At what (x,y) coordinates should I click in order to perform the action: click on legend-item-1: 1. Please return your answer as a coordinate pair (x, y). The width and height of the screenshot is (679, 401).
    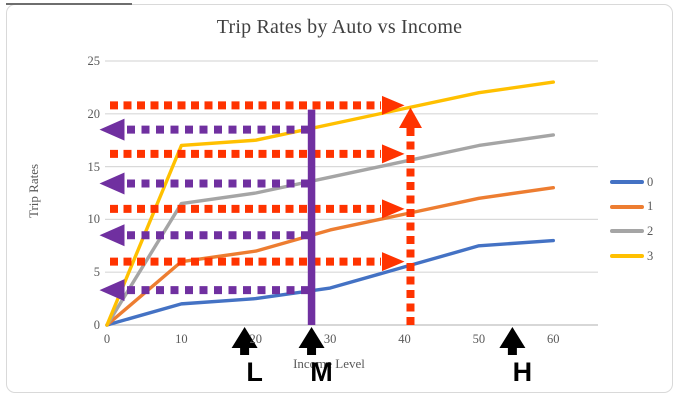
    Looking at the image, I should click on (631, 207).